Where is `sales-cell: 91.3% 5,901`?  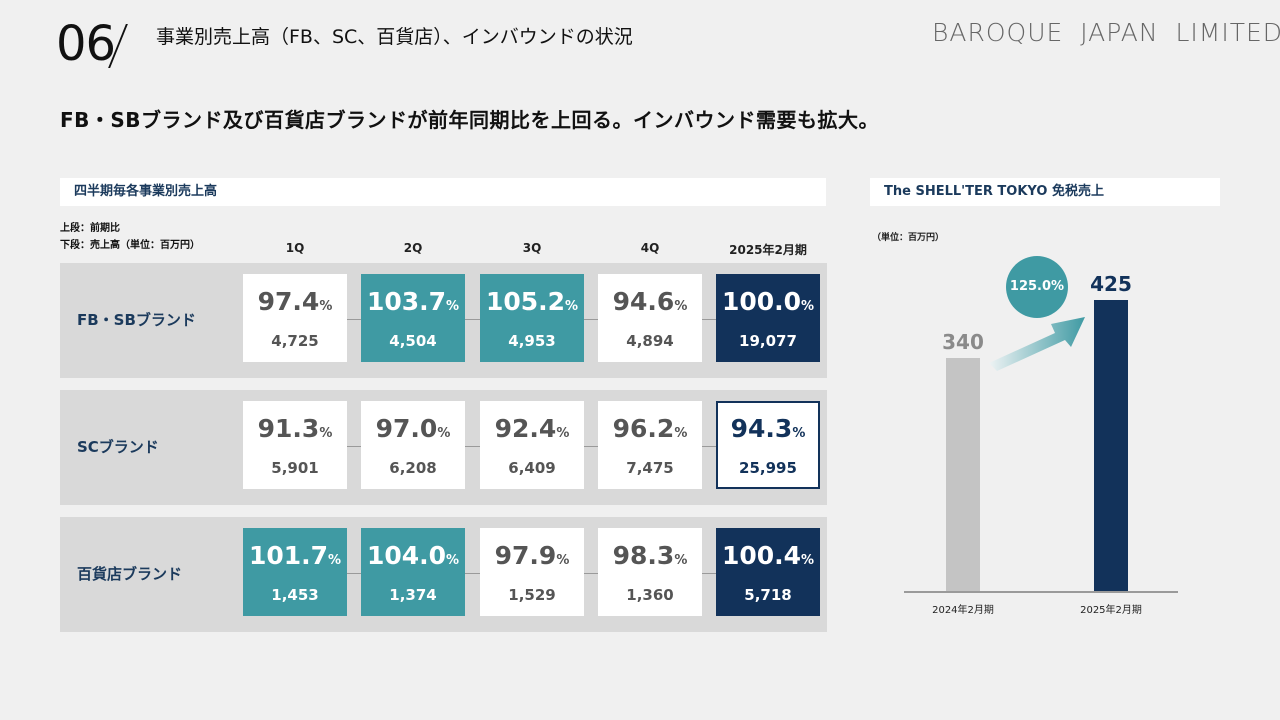
sales-cell: 91.3% 5,901 is located at coordinates (295, 445).